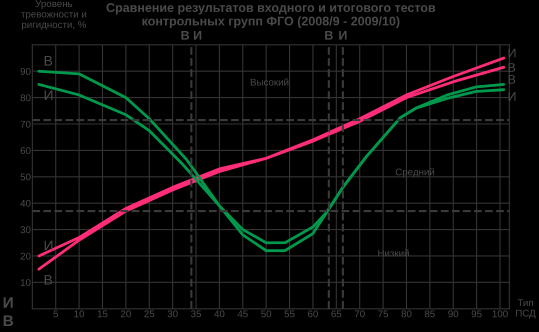  What do you see at coordinates (415, 173) in the screenshot?
I see `annotation: Средний` at bounding box center [415, 173].